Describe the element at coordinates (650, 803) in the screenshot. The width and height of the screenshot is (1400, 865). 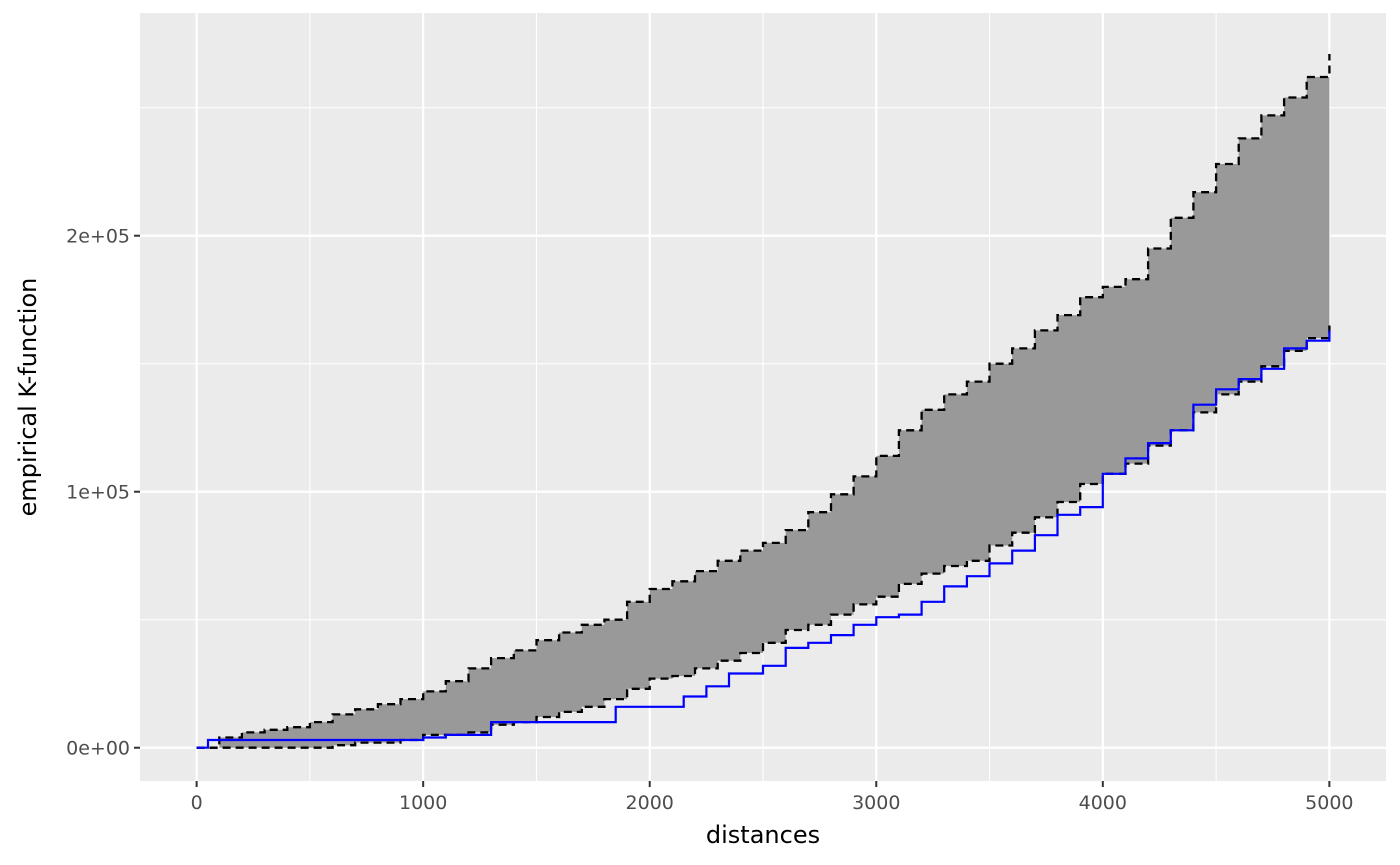
I see `x-tick-label: 2000` at that location.